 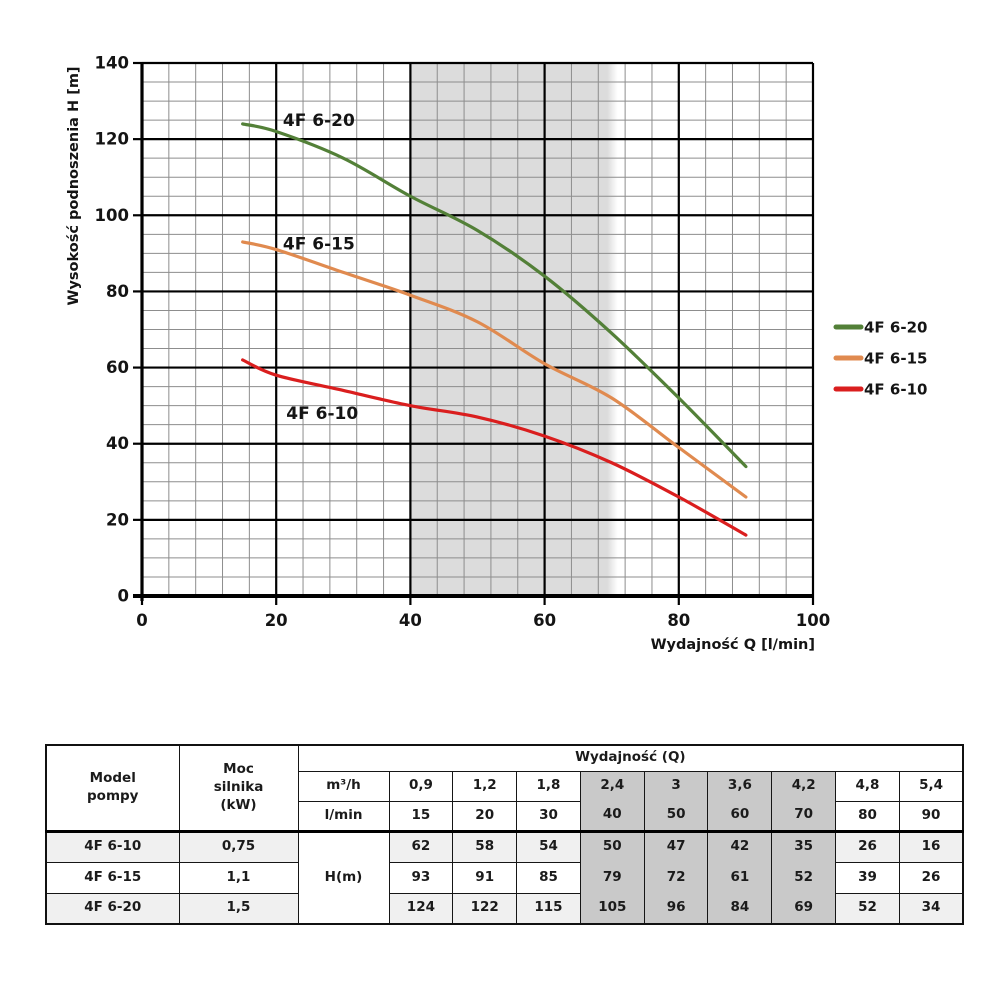 I want to click on head-cell: 85, so click(x=548, y=877).